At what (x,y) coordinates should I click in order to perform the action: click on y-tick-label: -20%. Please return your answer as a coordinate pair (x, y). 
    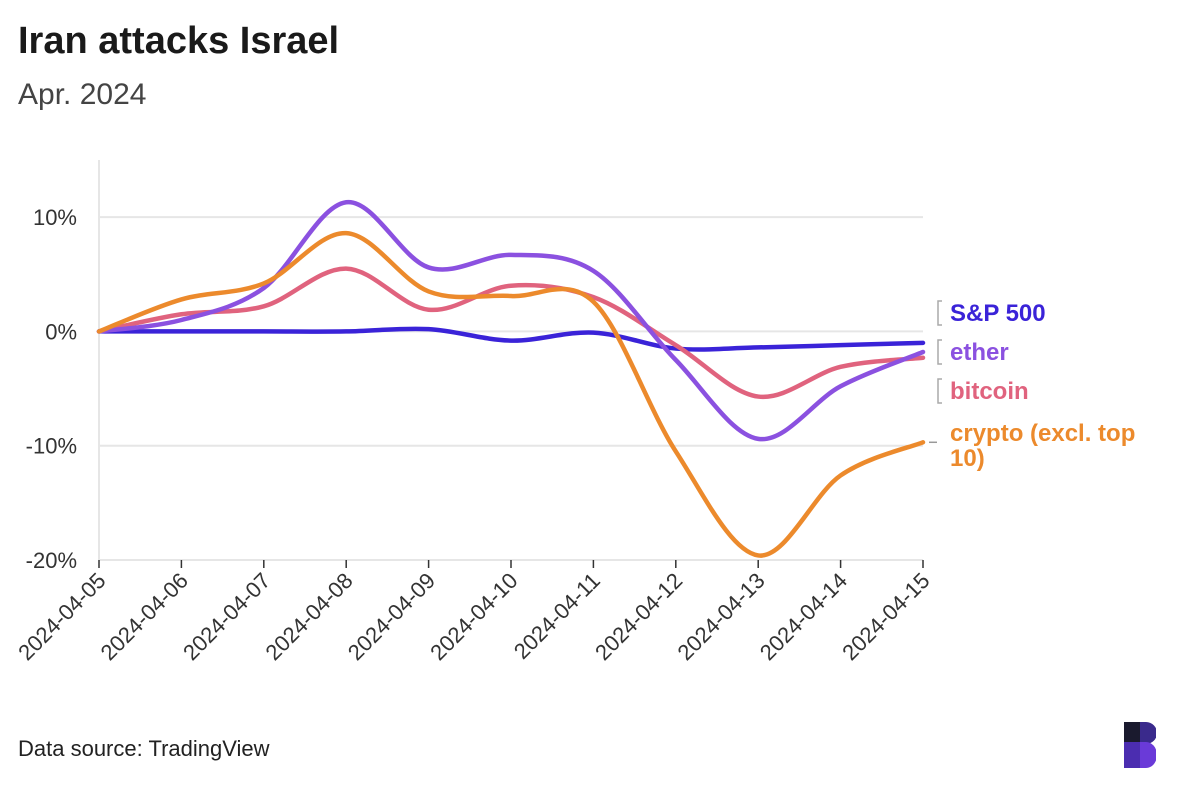
    Looking at the image, I should click on (51, 560).